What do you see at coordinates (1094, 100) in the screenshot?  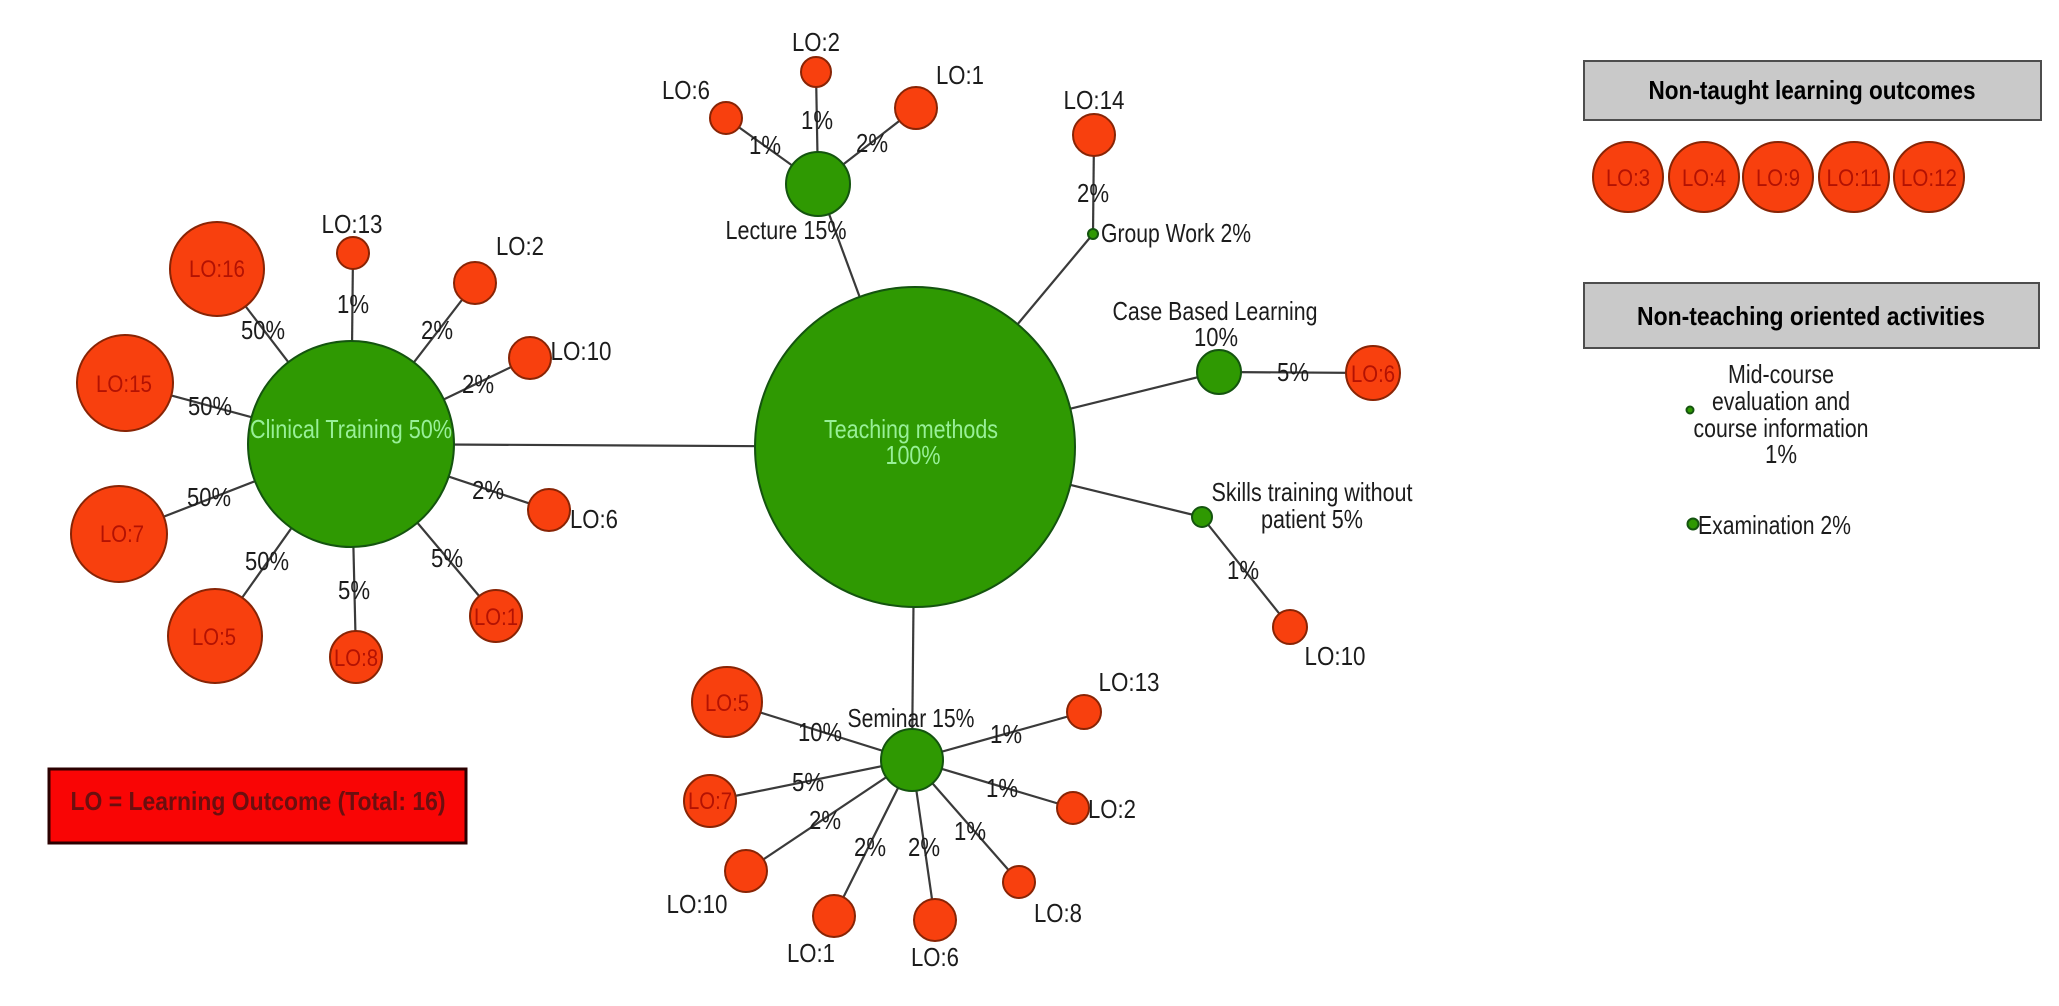 I see `svg-text: LO:14` at bounding box center [1094, 100].